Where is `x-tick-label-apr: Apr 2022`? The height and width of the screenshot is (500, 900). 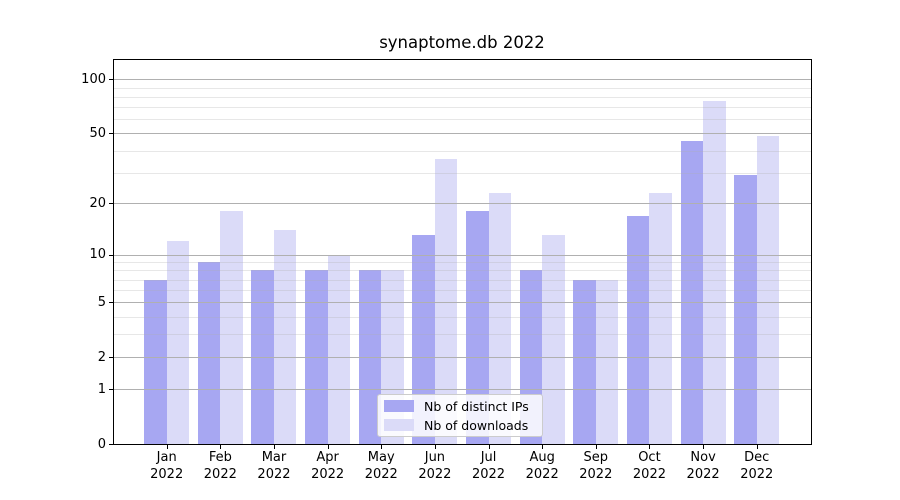 x-tick-label-apr: Apr 2022 is located at coordinates (328, 466).